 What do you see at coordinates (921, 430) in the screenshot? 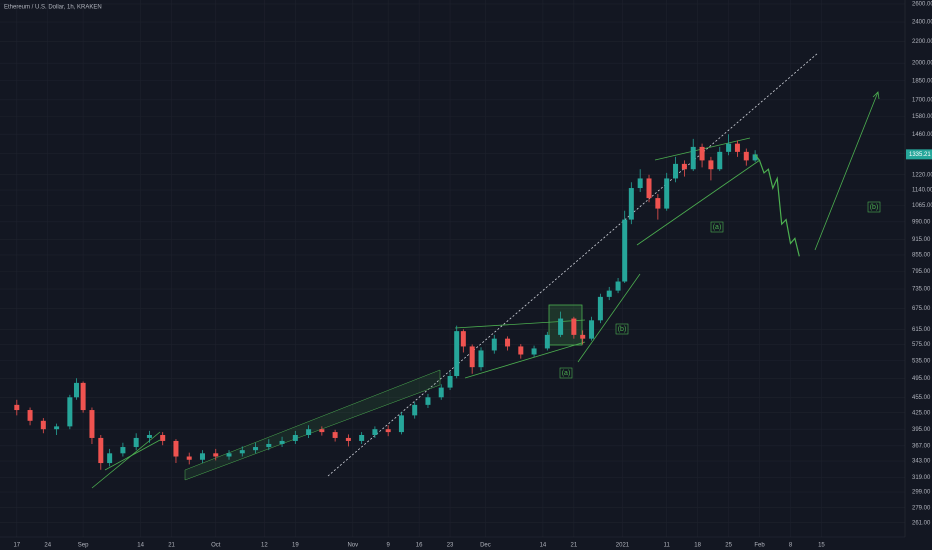
I see `y-tick-label: 395.00` at bounding box center [921, 430].